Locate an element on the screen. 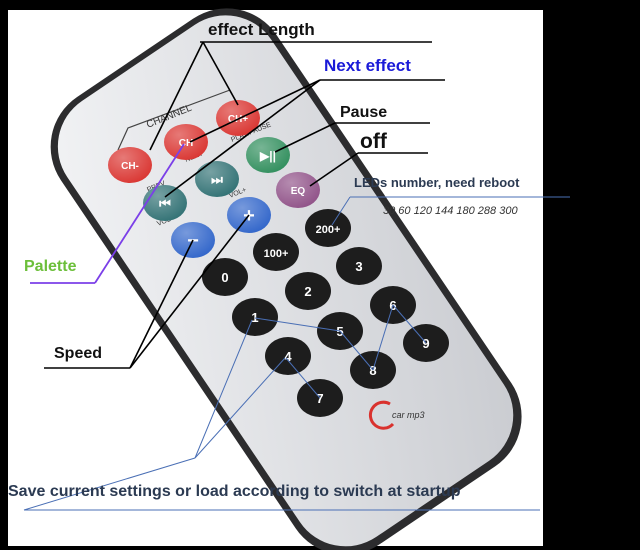 The image size is (640, 550). label-pause: Pause is located at coordinates (364, 112).